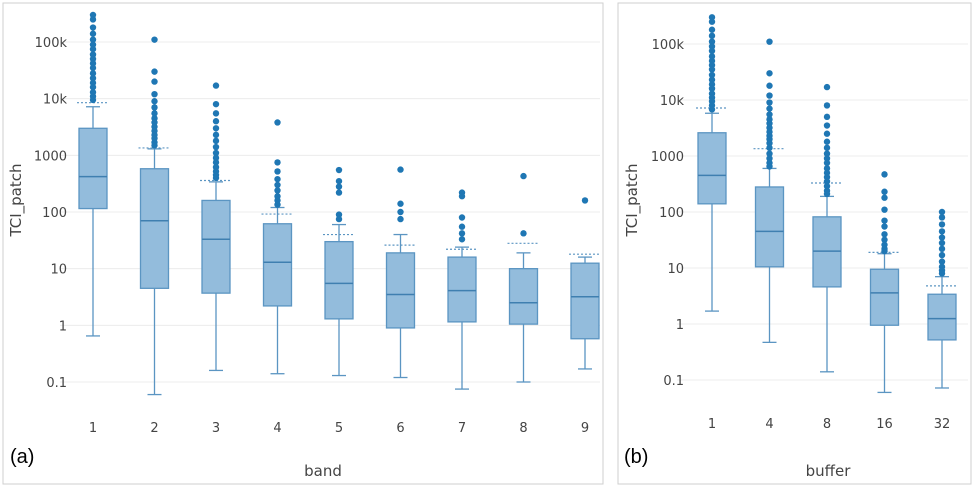  What do you see at coordinates (829, 471) in the screenshot?
I see `panel-b-xlabel: buffer` at bounding box center [829, 471].